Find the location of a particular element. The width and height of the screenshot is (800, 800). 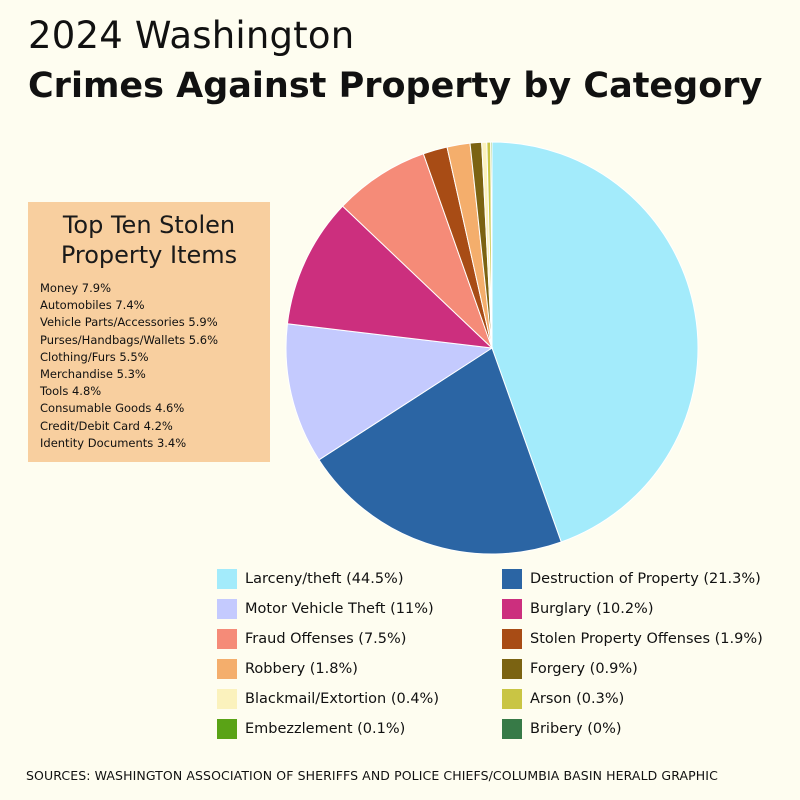

legend-item: Destruction of Property (21.3%) is located at coordinates (631, 579).